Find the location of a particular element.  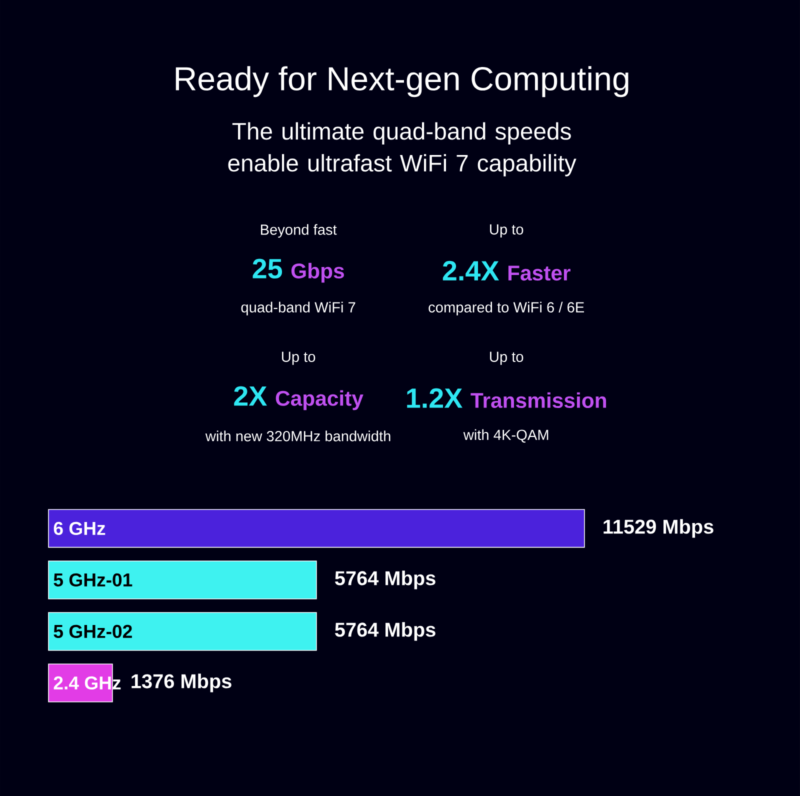

text: compared to WiFi 6 / 6E is located at coordinates (506, 309).